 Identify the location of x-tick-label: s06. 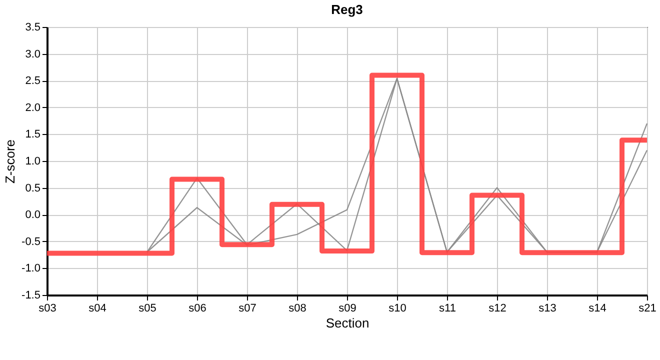
(197, 308).